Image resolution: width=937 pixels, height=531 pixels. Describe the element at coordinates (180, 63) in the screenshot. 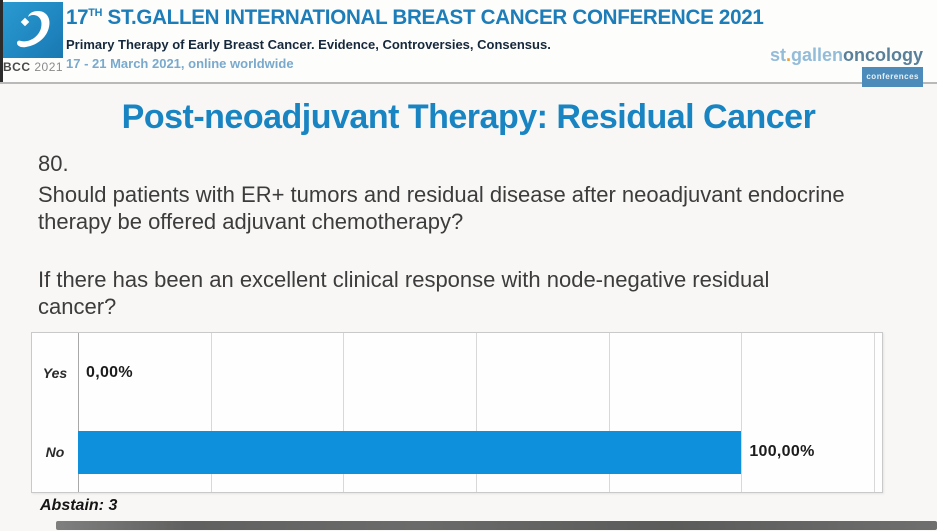

I see `conference-dates: 17 - 21 March 2021, online worldwide` at that location.